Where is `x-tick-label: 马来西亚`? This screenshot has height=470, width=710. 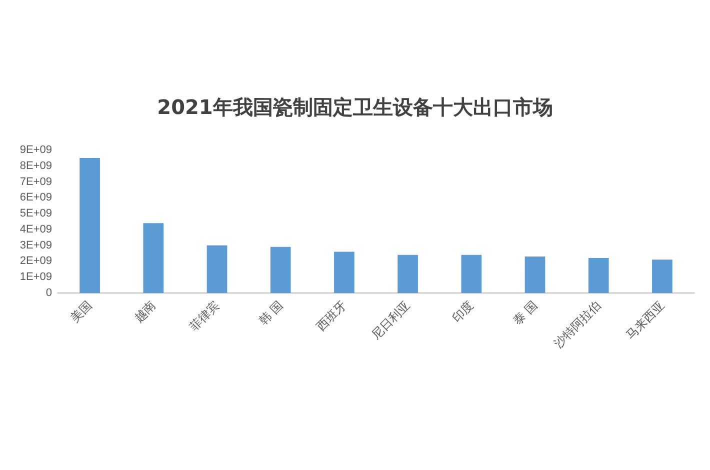
x-tick-label: 马来西亚 is located at coordinates (645, 320).